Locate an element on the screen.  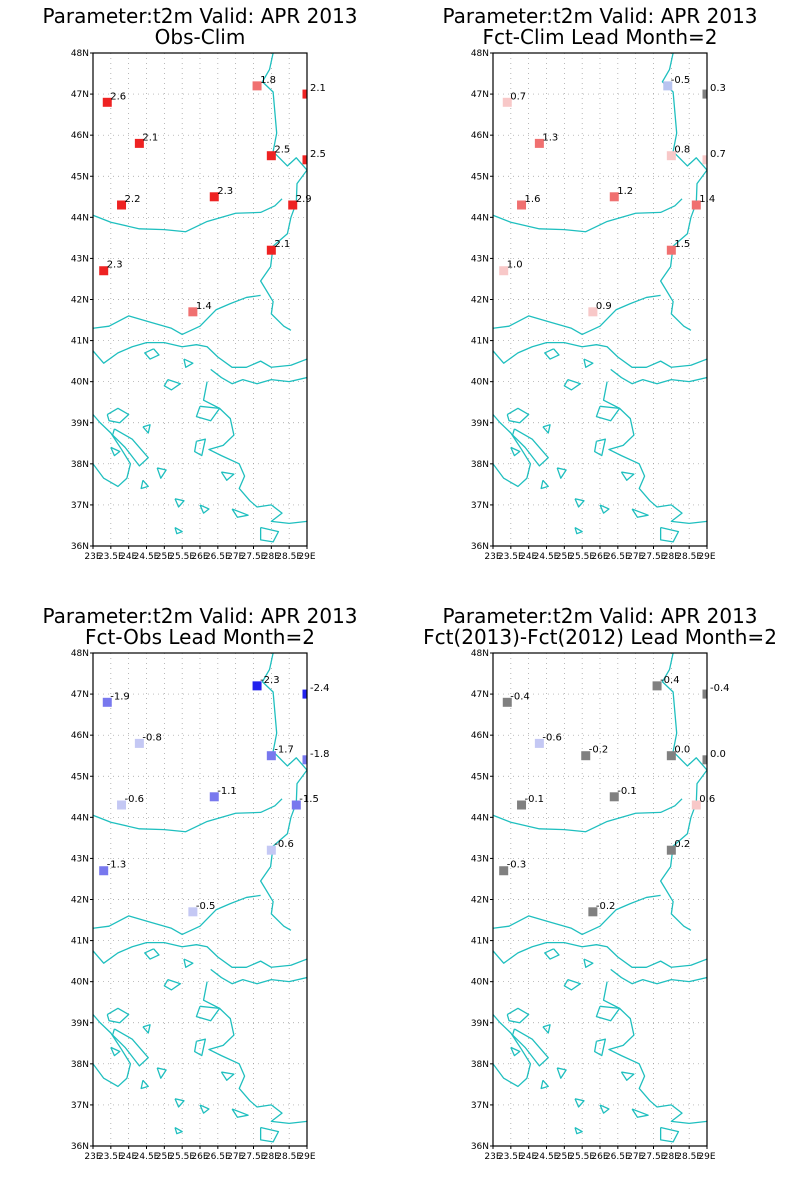
panel-title-line2: Fct-Clim Lead Month=2 is located at coordinates (599, 37).